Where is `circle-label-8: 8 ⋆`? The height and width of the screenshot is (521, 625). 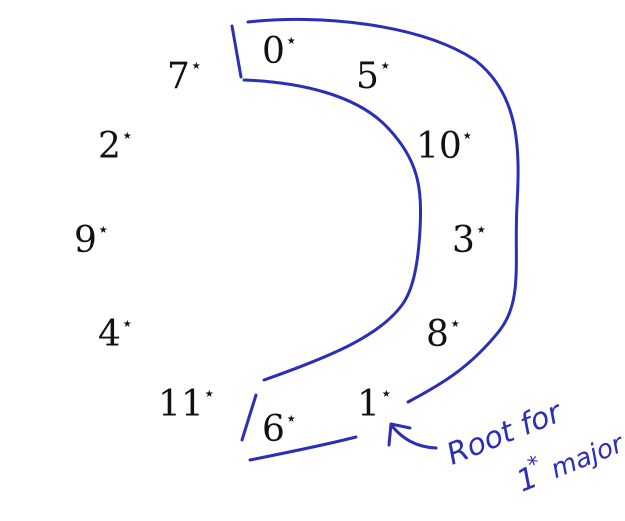
circle-label-8: 8 ⋆ is located at coordinates (444, 333).